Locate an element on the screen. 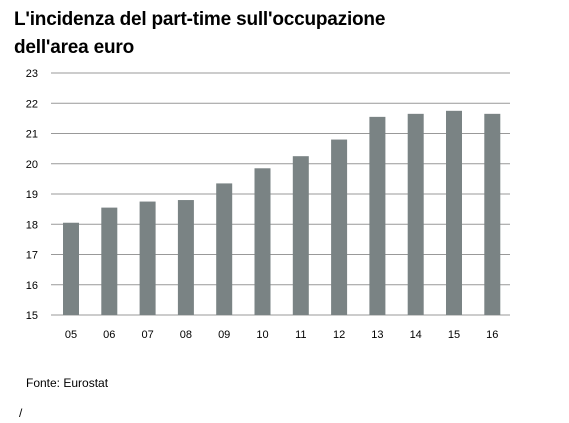  y-tick-label-21: 21 is located at coordinates (32, 135).